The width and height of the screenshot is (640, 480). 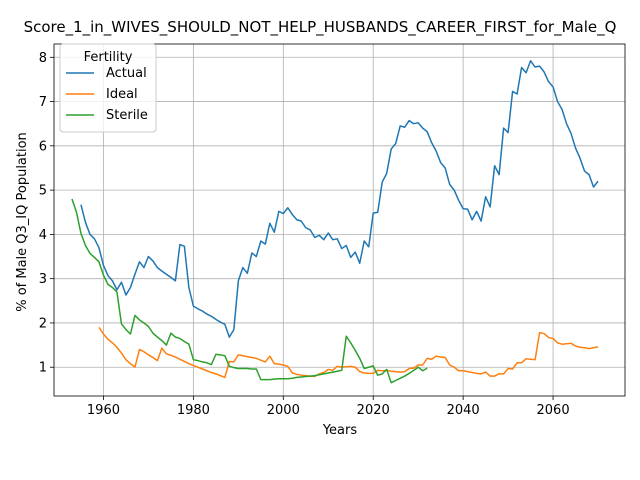 I want to click on y-tick-label: 1, so click(x=43, y=368).